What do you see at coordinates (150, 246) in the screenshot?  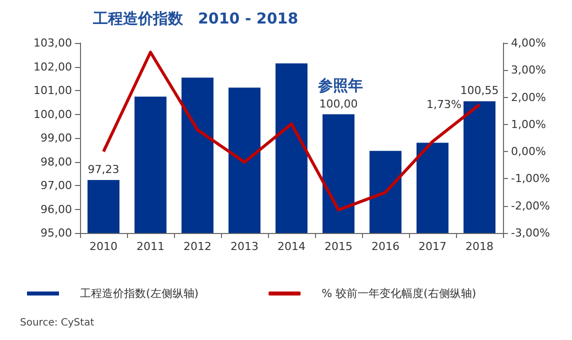 I see `x-tick-label: 2011` at bounding box center [150, 246].